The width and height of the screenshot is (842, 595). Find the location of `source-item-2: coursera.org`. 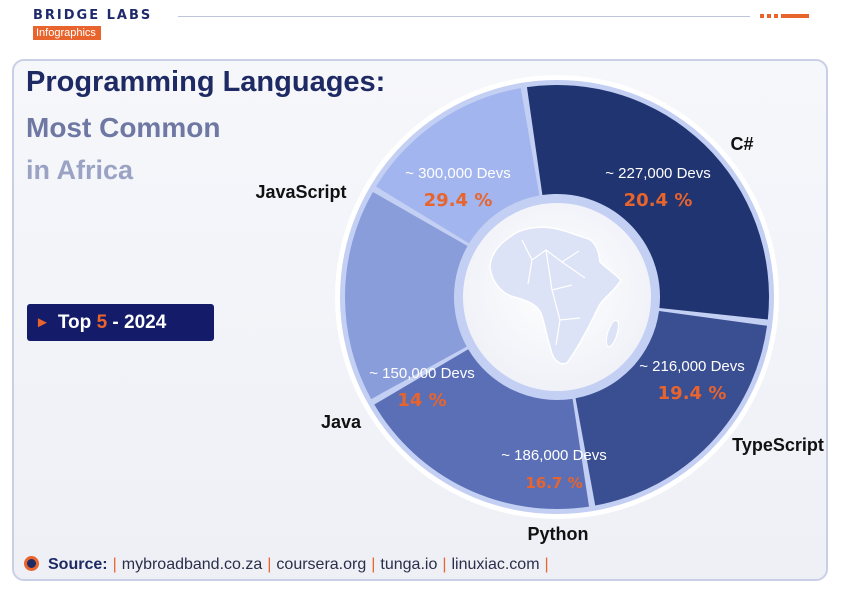

source-item-2: coursera.org is located at coordinates (321, 564).